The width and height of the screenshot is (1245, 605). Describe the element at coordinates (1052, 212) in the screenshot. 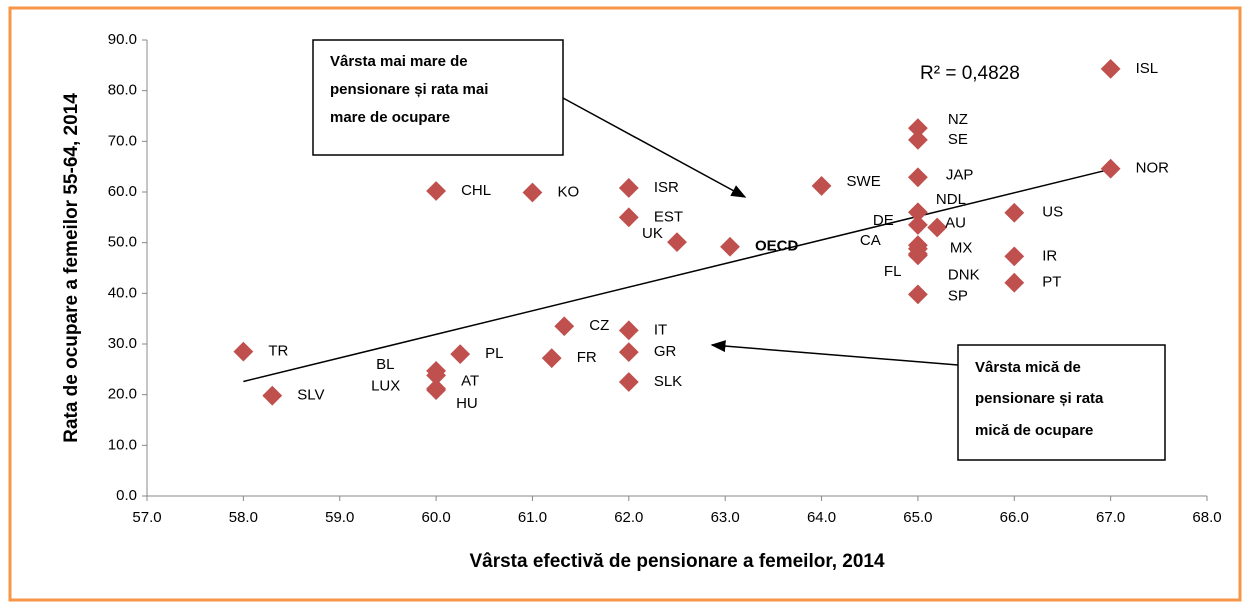

I see `point-label: US` at that location.